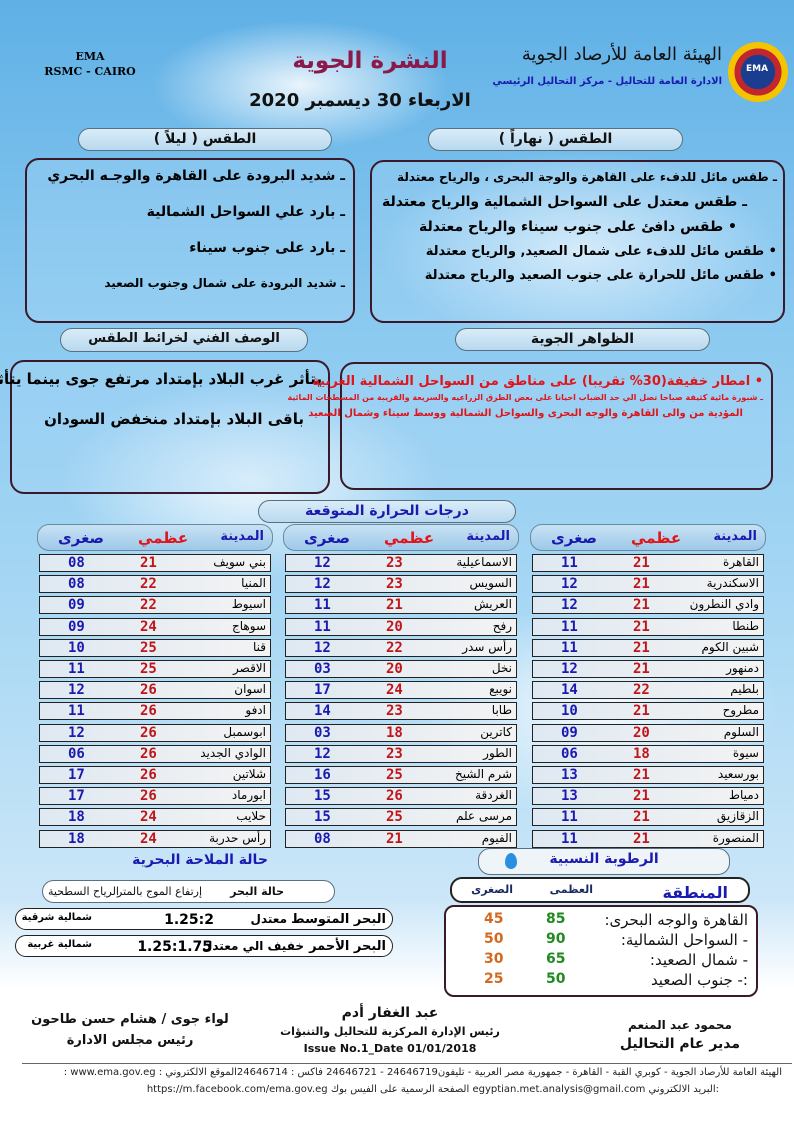 The width and height of the screenshot is (794, 1123). What do you see at coordinates (738, 774) in the screenshot?
I see `city-name: بورسعيد` at bounding box center [738, 774].